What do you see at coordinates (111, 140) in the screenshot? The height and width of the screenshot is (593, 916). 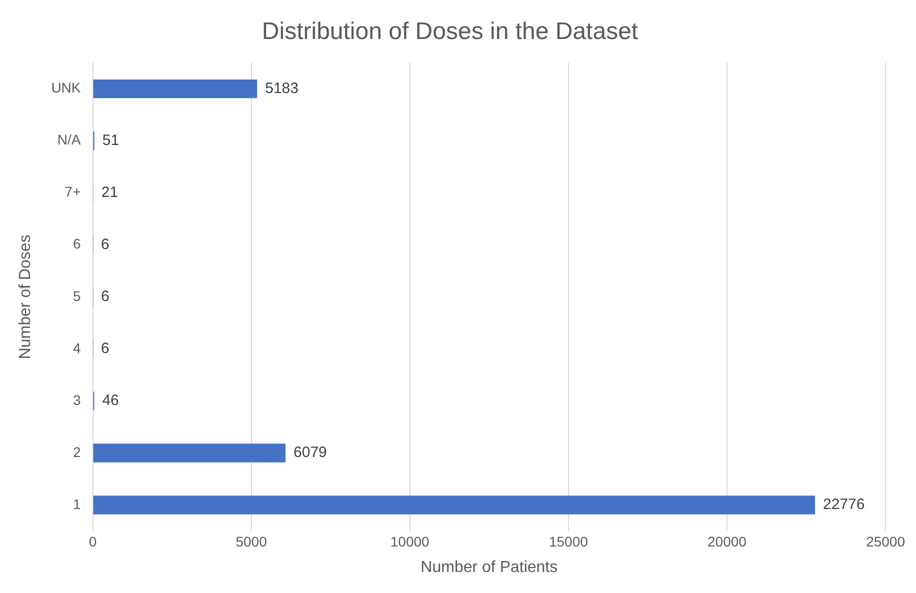 I see `data-label: 51` at bounding box center [111, 140].